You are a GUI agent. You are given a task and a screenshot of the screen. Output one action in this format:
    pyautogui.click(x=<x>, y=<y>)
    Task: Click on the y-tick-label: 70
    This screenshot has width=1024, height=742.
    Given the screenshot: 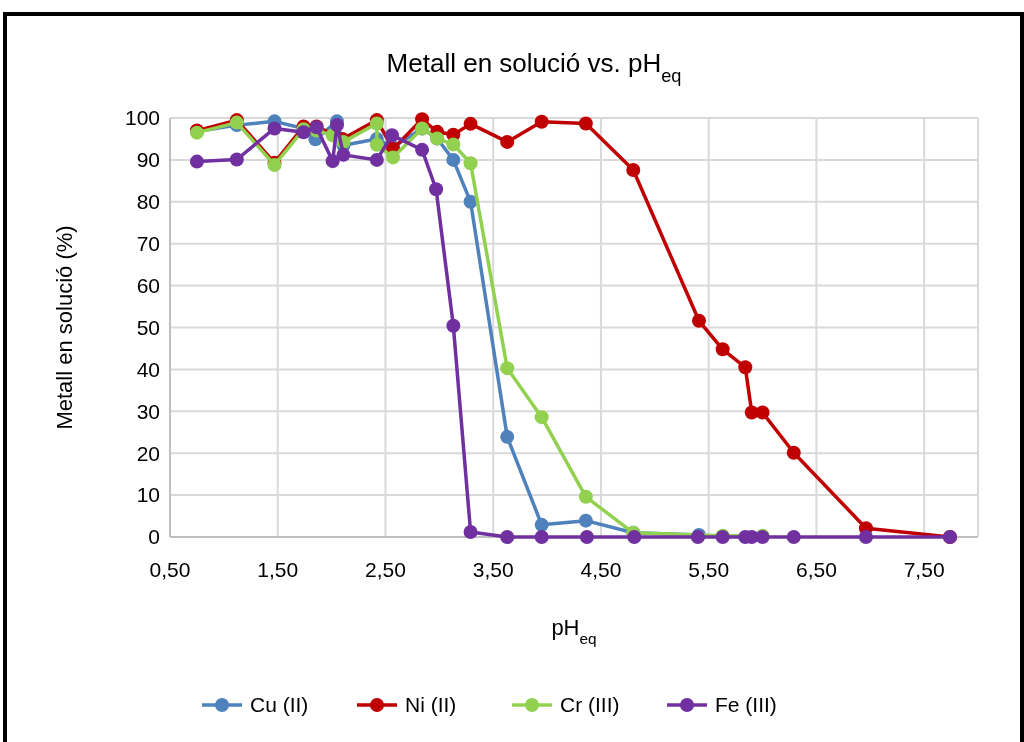 What is the action you would take?
    pyautogui.click(x=148, y=244)
    